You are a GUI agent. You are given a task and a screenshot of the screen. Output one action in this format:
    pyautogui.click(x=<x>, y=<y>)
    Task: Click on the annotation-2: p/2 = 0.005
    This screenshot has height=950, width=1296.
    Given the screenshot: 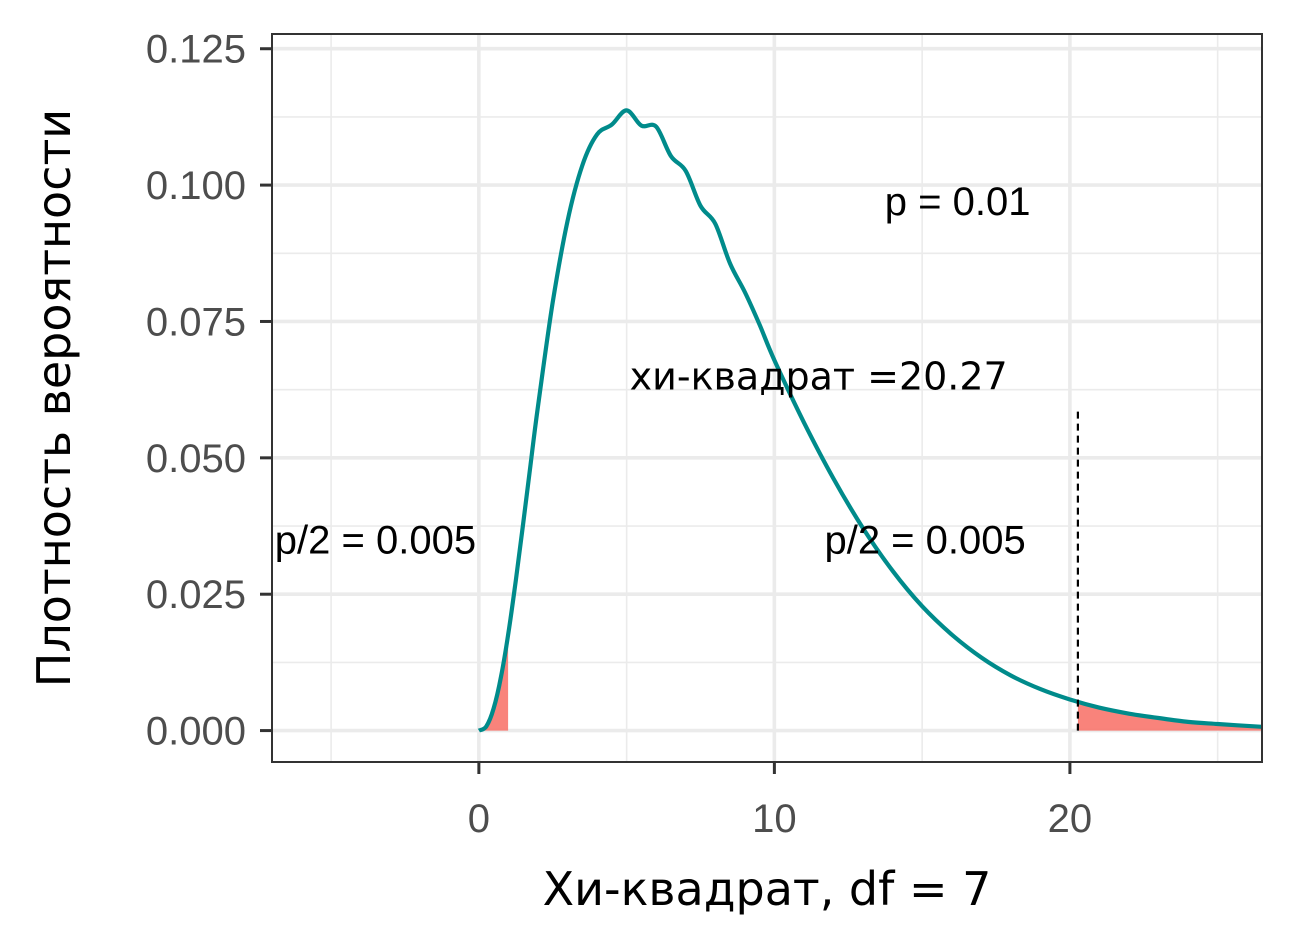 What is the action you would take?
    pyautogui.click(x=924, y=540)
    